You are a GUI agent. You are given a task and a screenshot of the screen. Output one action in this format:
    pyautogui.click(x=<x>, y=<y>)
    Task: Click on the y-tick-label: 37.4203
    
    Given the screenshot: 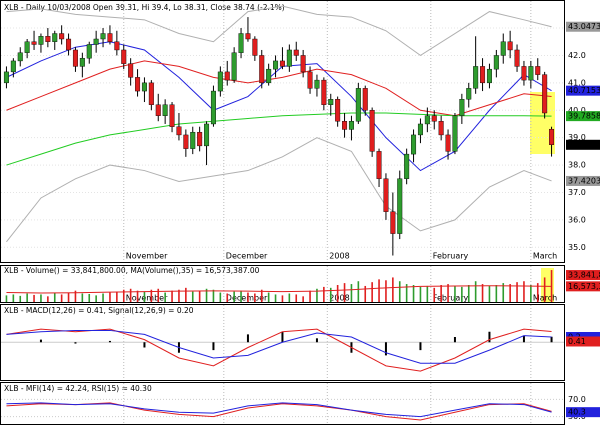 What is the action you would take?
    pyautogui.click(x=584, y=180)
    